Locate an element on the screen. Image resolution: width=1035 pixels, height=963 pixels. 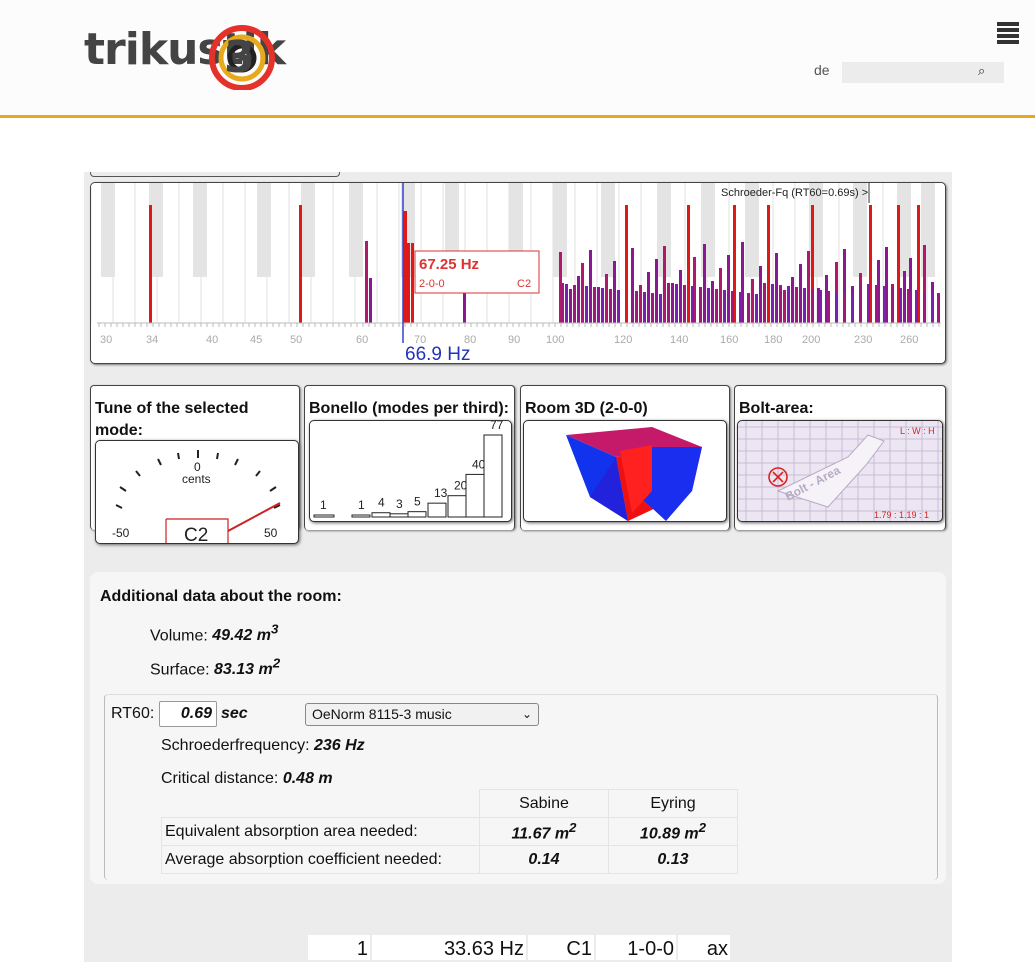
search-input is located at coordinates (923, 72).